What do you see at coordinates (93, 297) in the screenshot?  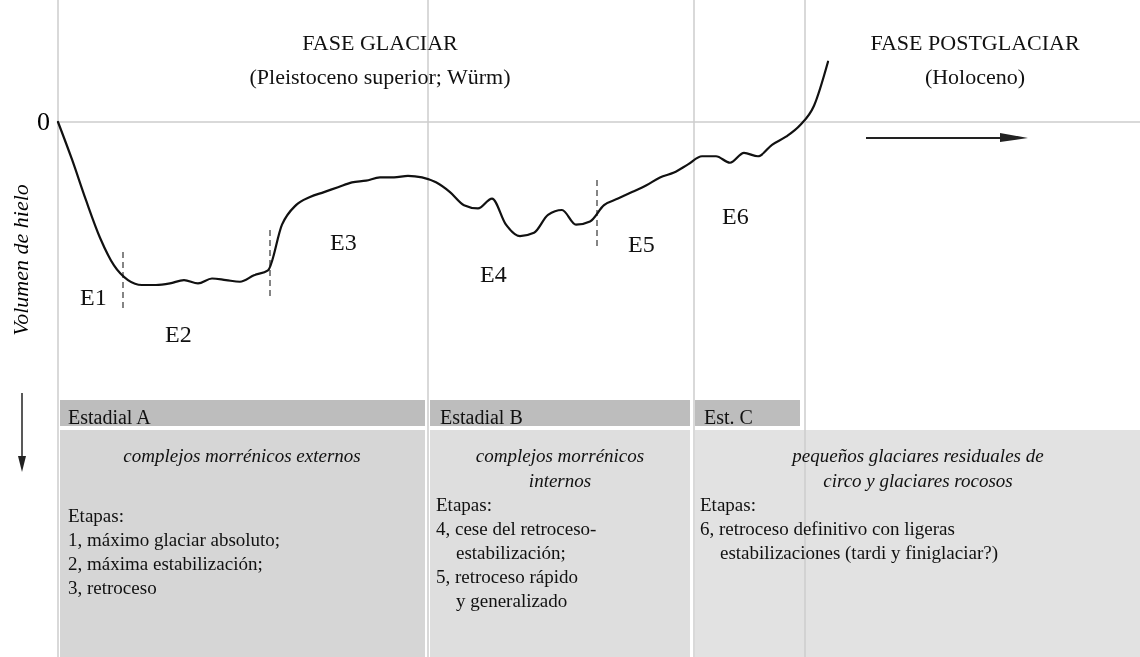 I see `annotation: E1` at bounding box center [93, 297].